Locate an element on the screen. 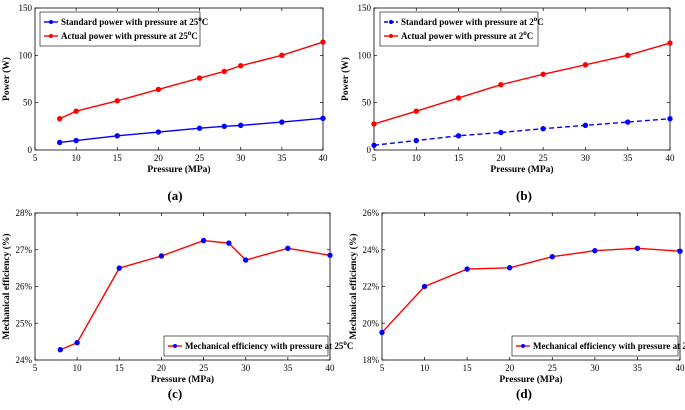 Image resolution: width=685 pixels, height=410 pixels. y-tick-label: 20% is located at coordinates (371, 323).